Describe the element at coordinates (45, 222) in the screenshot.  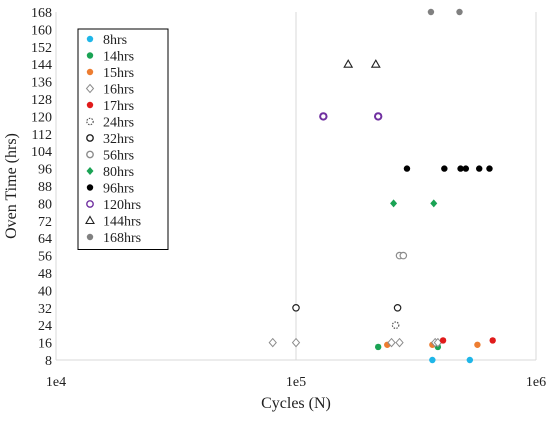
I see `y-tick-label: 72` at that location.